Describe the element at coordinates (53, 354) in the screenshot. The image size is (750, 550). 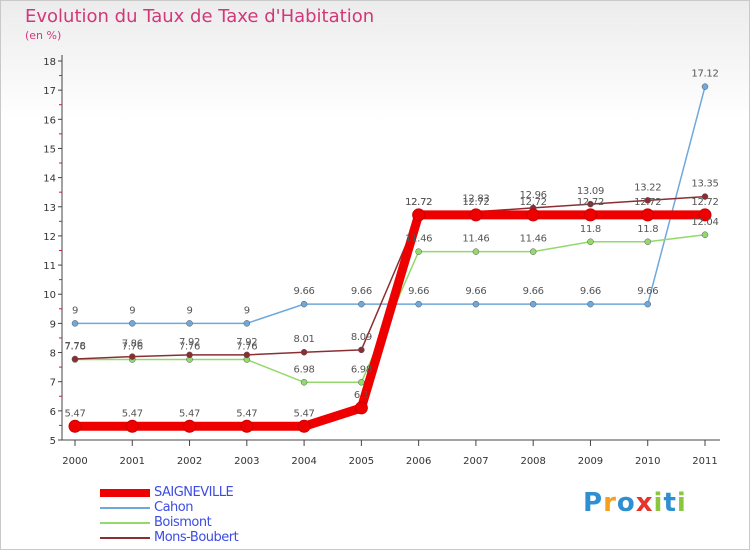
I see `y-tick-label: 8` at that location.